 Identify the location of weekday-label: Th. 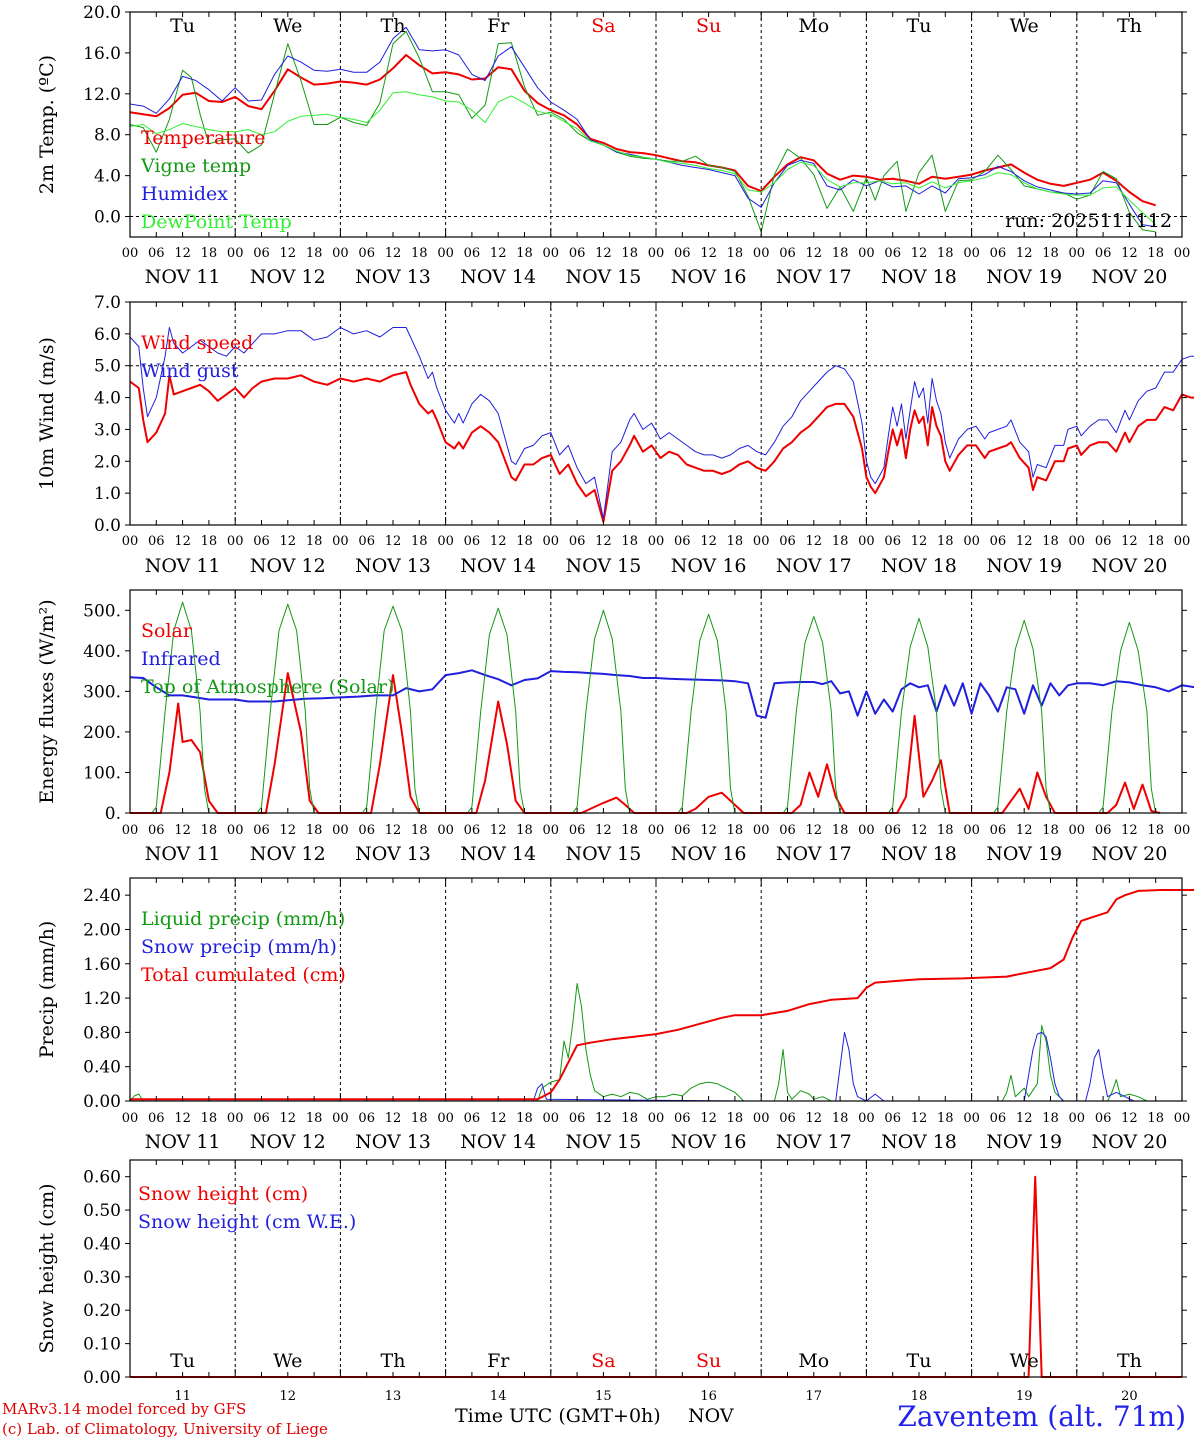
(393, 26).